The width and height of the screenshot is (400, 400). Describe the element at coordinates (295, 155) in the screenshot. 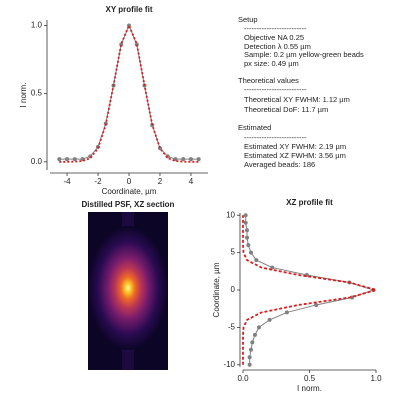

I see `panel-line: Estimated XZ FWHM: 3.56 µm` at that location.